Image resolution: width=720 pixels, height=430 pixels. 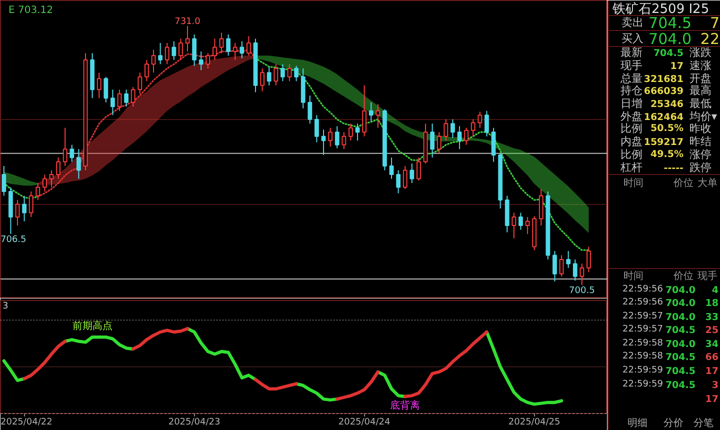 What do you see at coordinates (701, 141) in the screenshot?
I see `text: 昨结` at bounding box center [701, 141].